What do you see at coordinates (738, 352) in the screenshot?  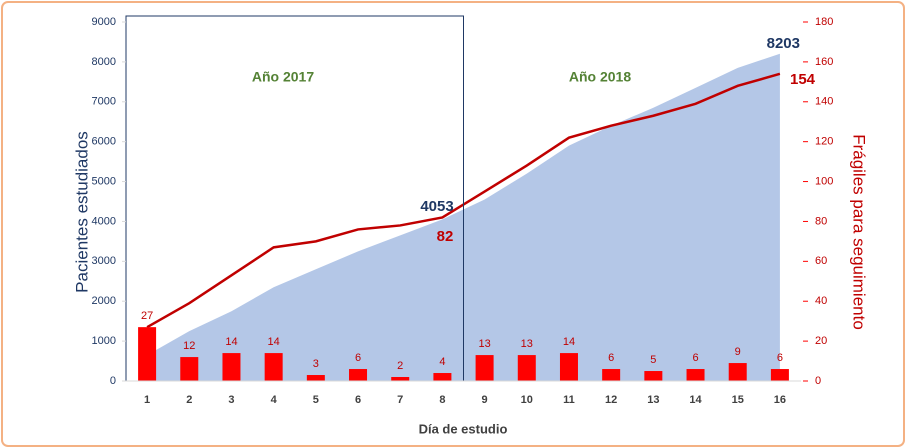 I see `data-label: 9` at bounding box center [738, 352].